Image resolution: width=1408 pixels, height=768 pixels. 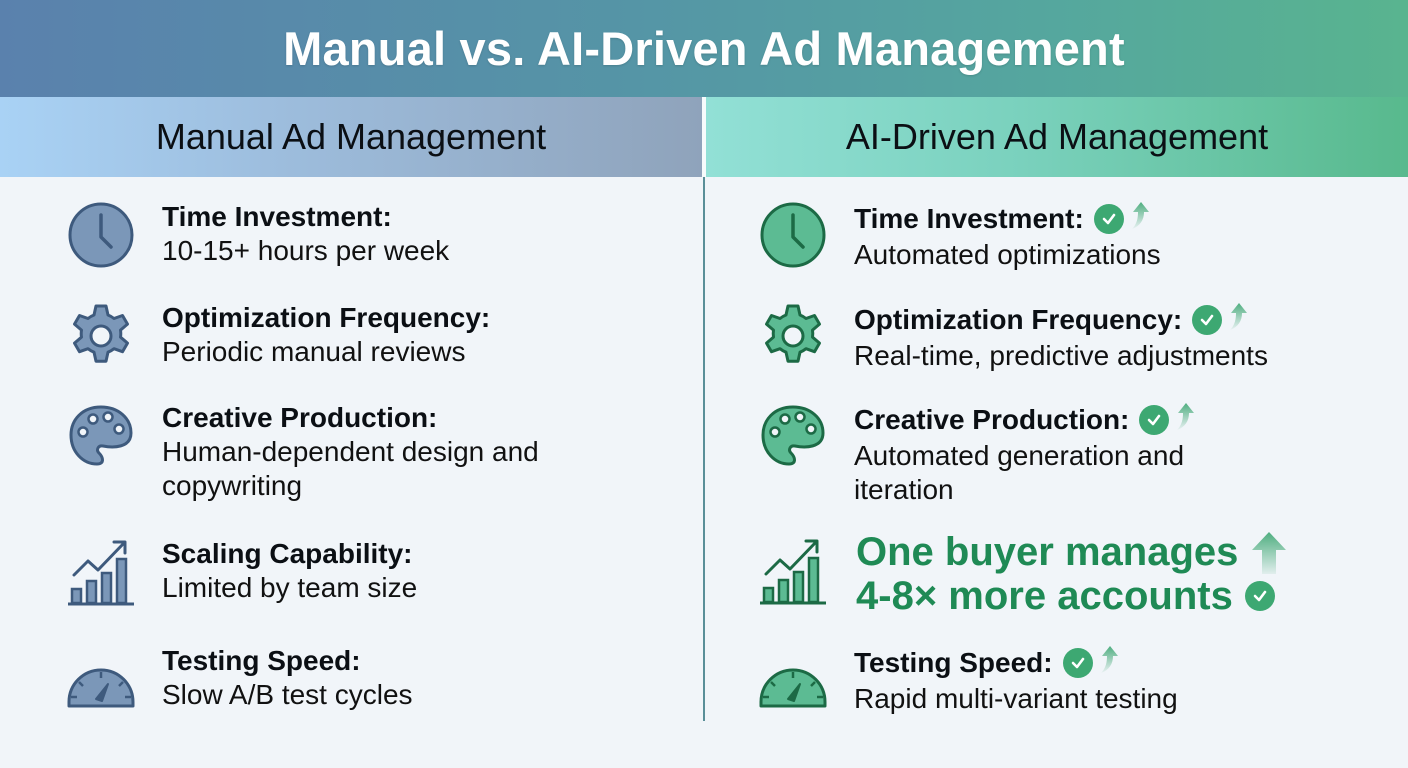 I want to click on page-title: Manual vs. AI-Driven Ad Management, so click(x=704, y=48).